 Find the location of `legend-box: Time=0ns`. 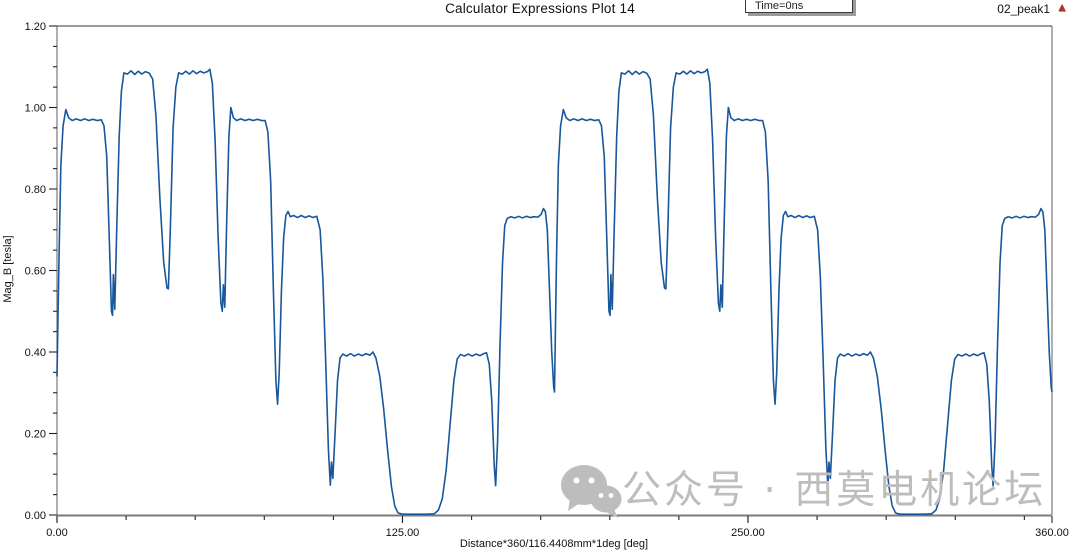

legend-box: Time=0ns is located at coordinates (799, 6).